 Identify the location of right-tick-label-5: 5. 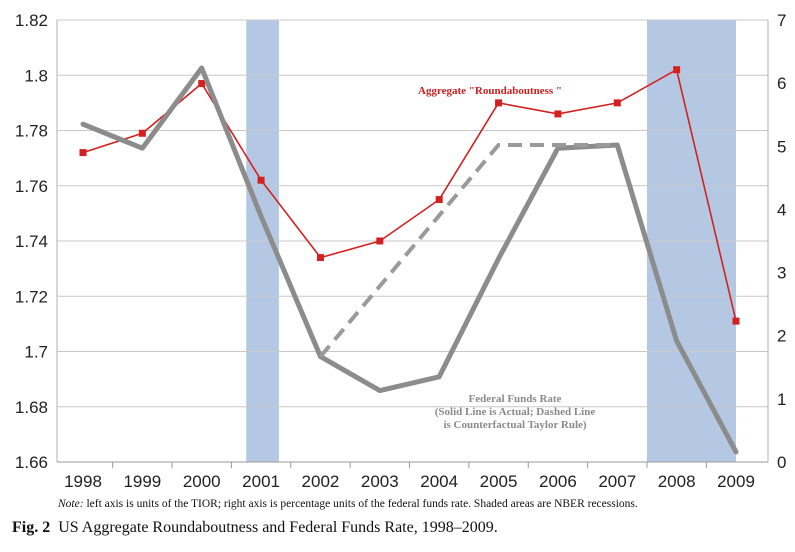
(781, 146).